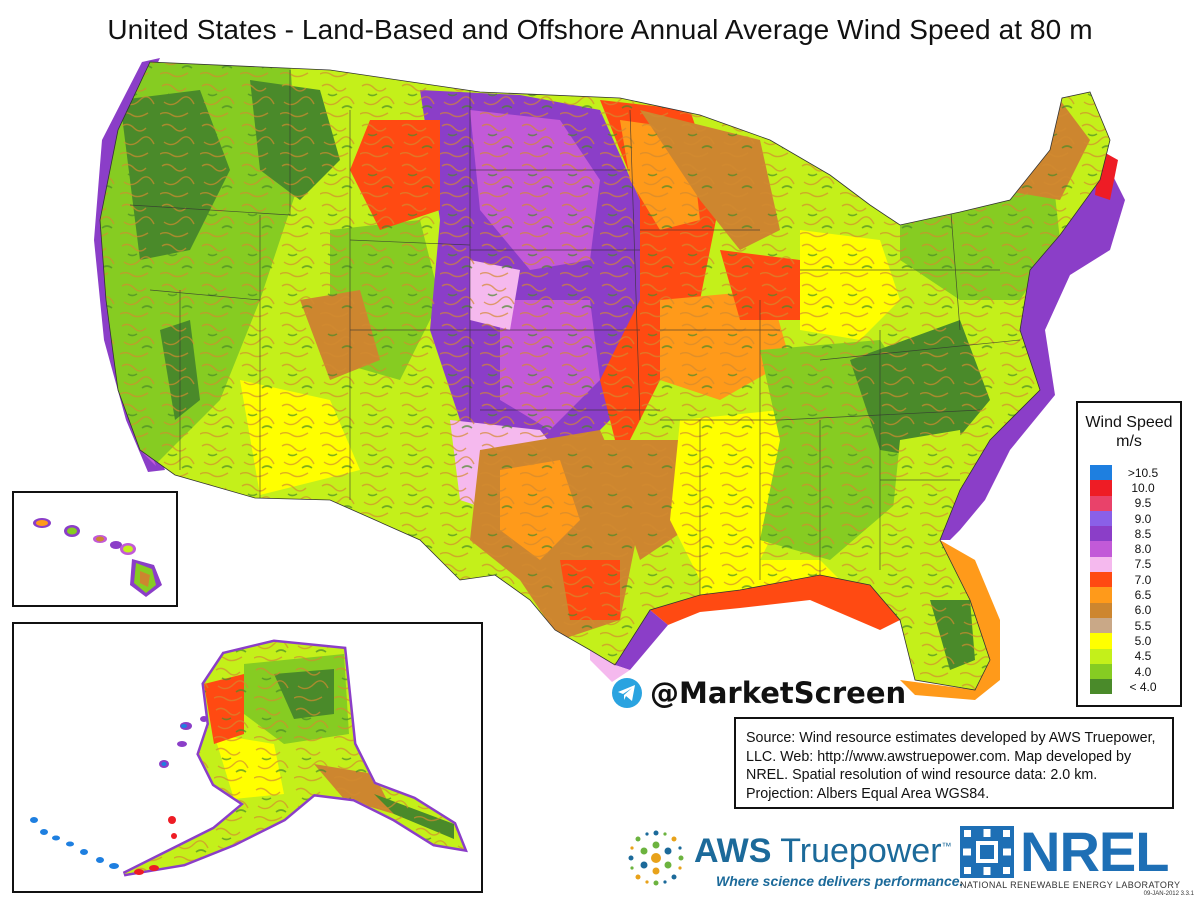 The image size is (1200, 900). What do you see at coordinates (1143, 533) in the screenshot?
I see `legend-label: 8.5` at bounding box center [1143, 533].